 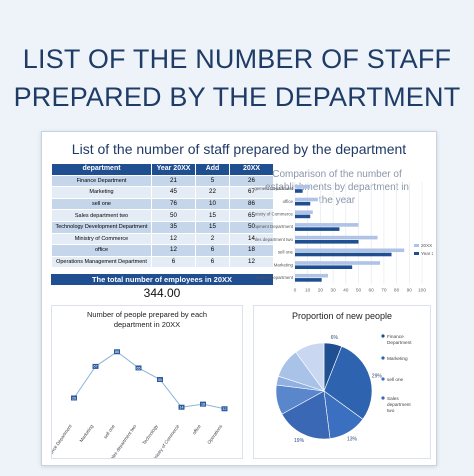 What do you see at coordinates (62, 440) in the screenshot?
I see `line-category-label: Finance Department` at bounding box center [62, 440].